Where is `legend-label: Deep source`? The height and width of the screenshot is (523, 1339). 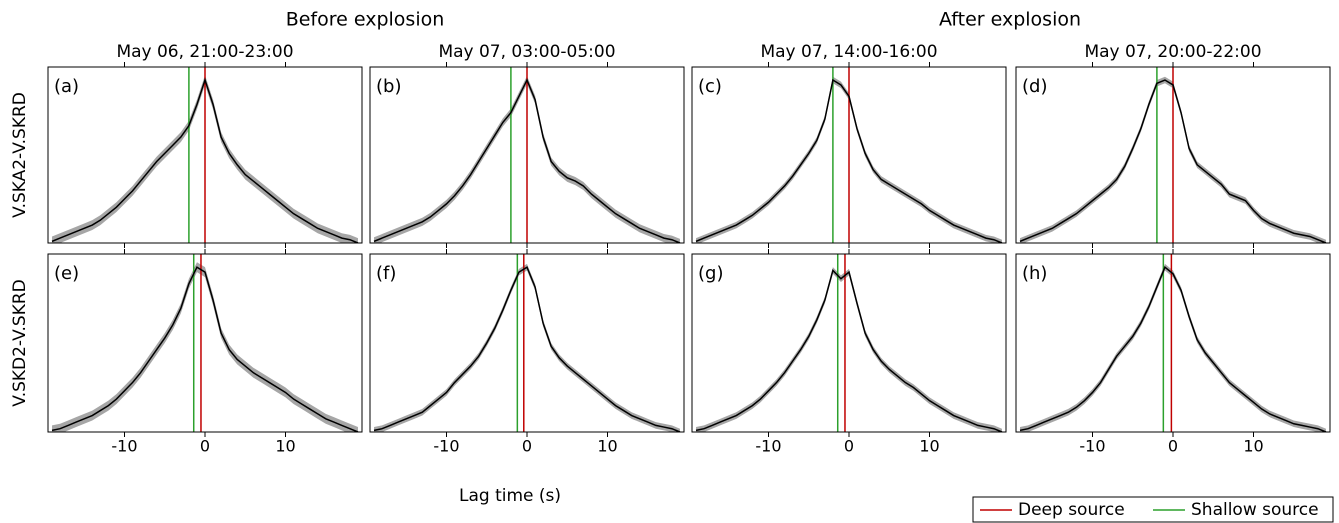
legend-label: Deep source is located at coordinates (1071, 510).